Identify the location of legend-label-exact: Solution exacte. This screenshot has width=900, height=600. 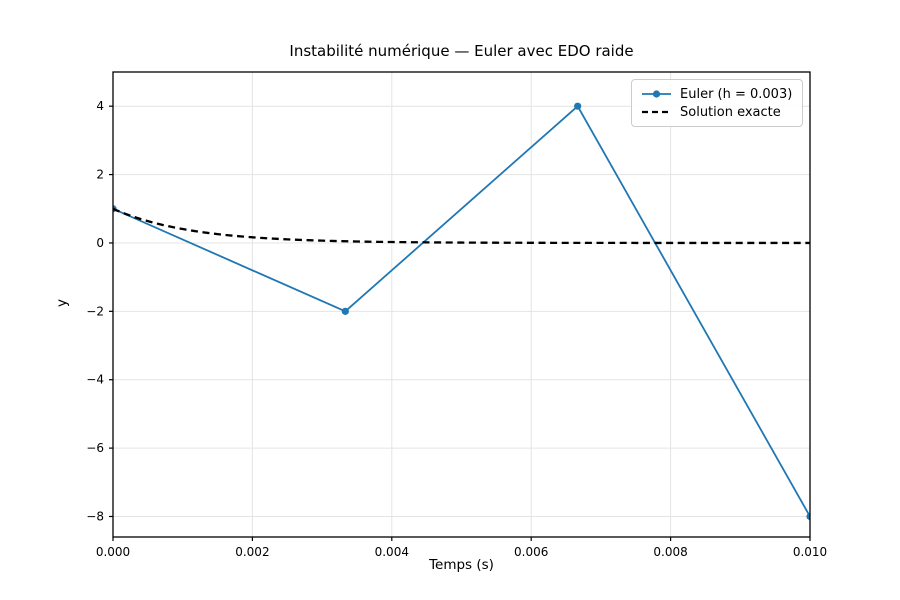
(730, 112).